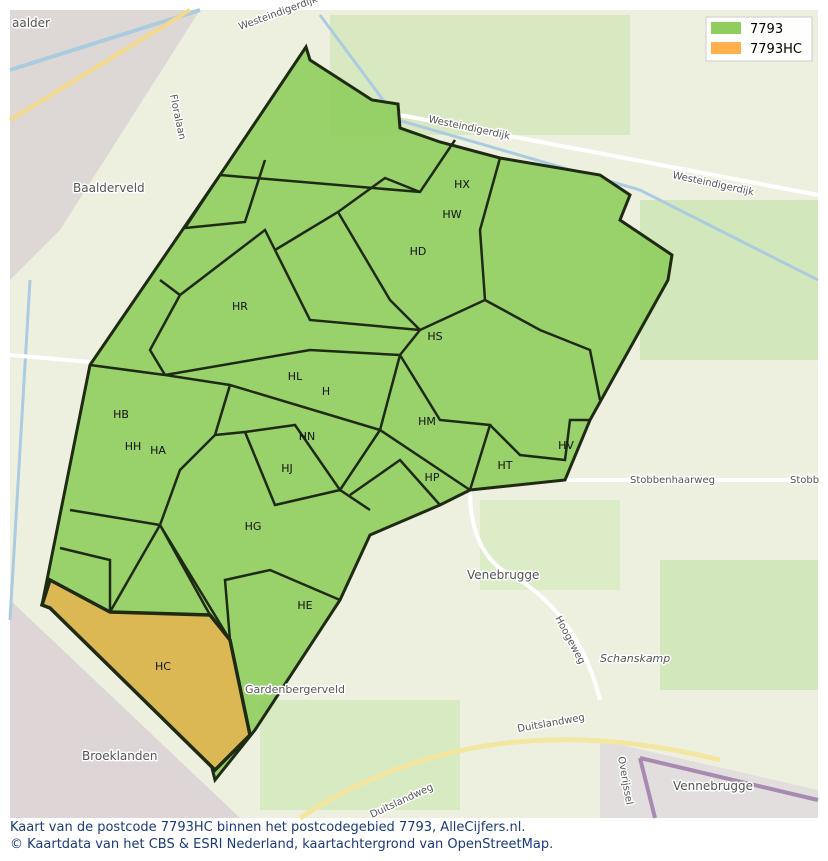 This screenshot has height=861, width=828. I want to click on place-label: Schanskamp, so click(635, 658).